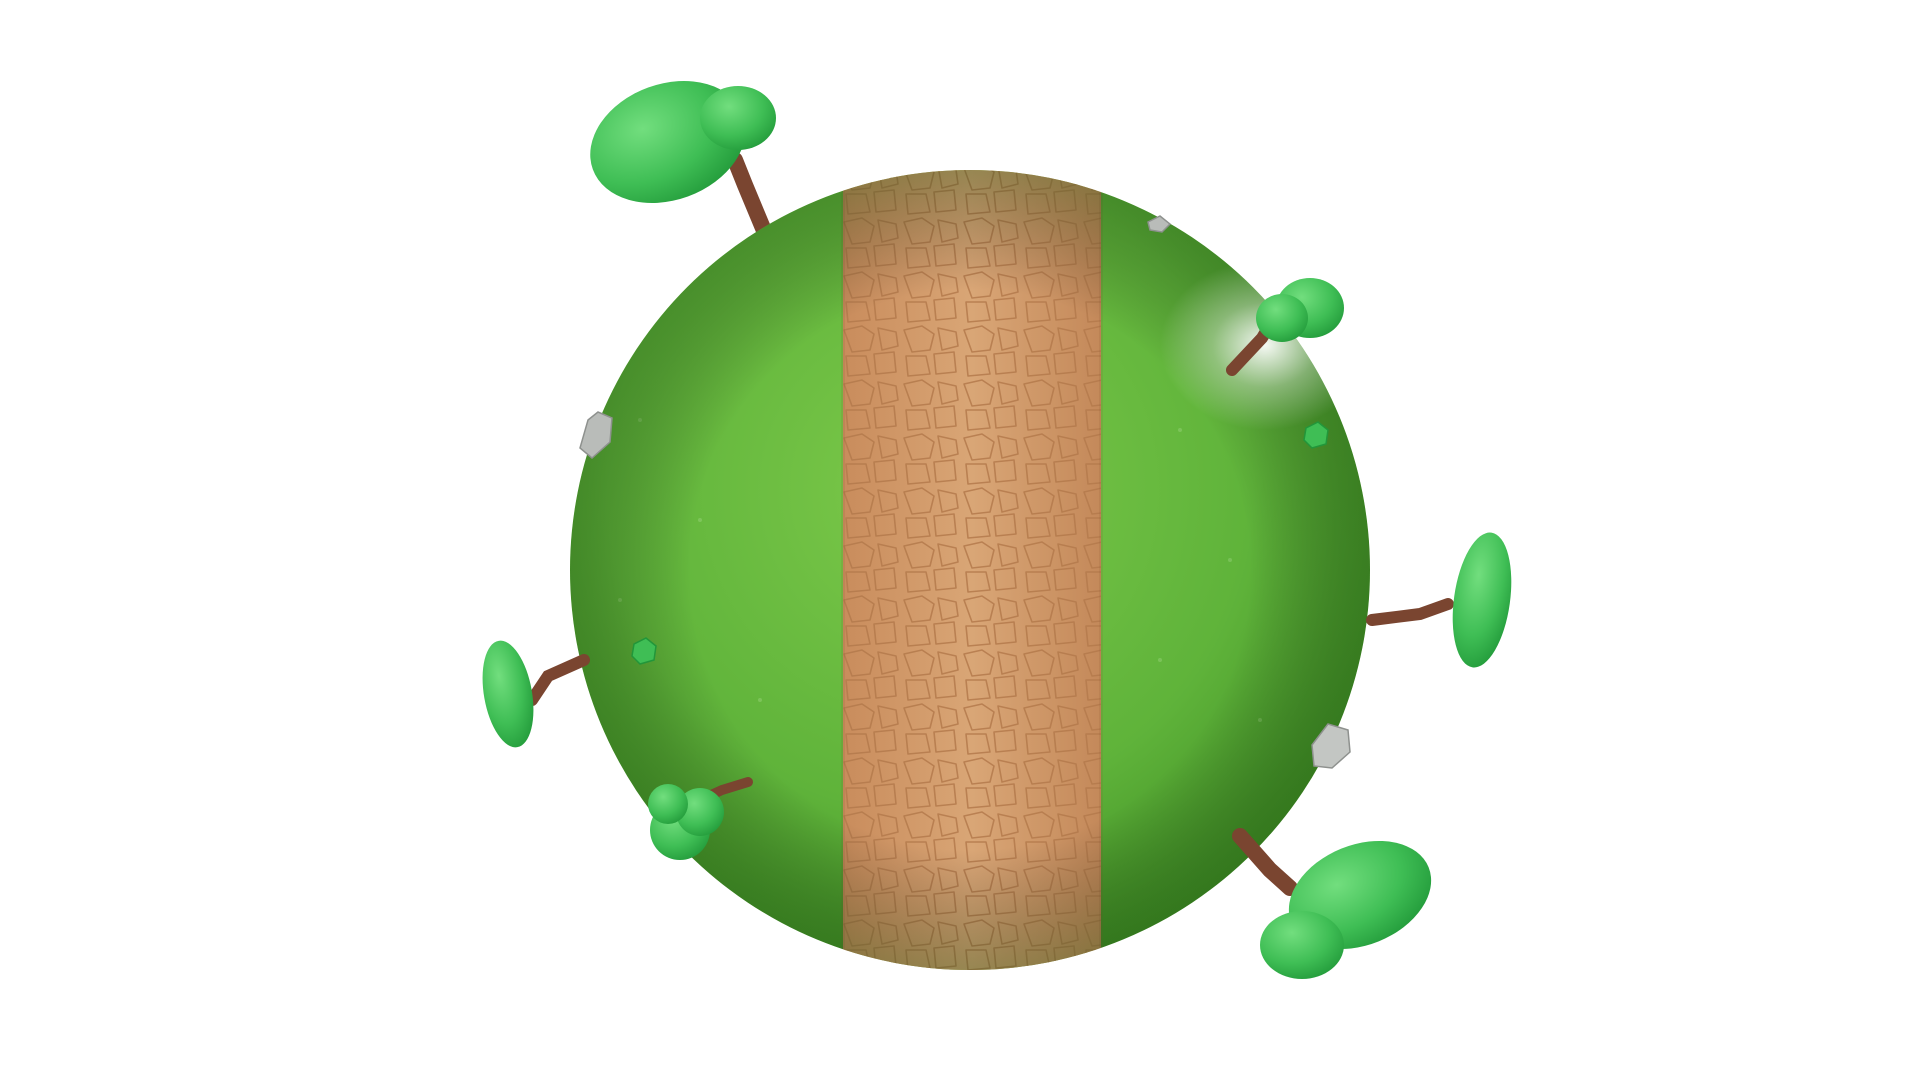  What do you see at coordinates (1285, 327) in the screenshot?
I see `tree-right-upper` at bounding box center [1285, 327].